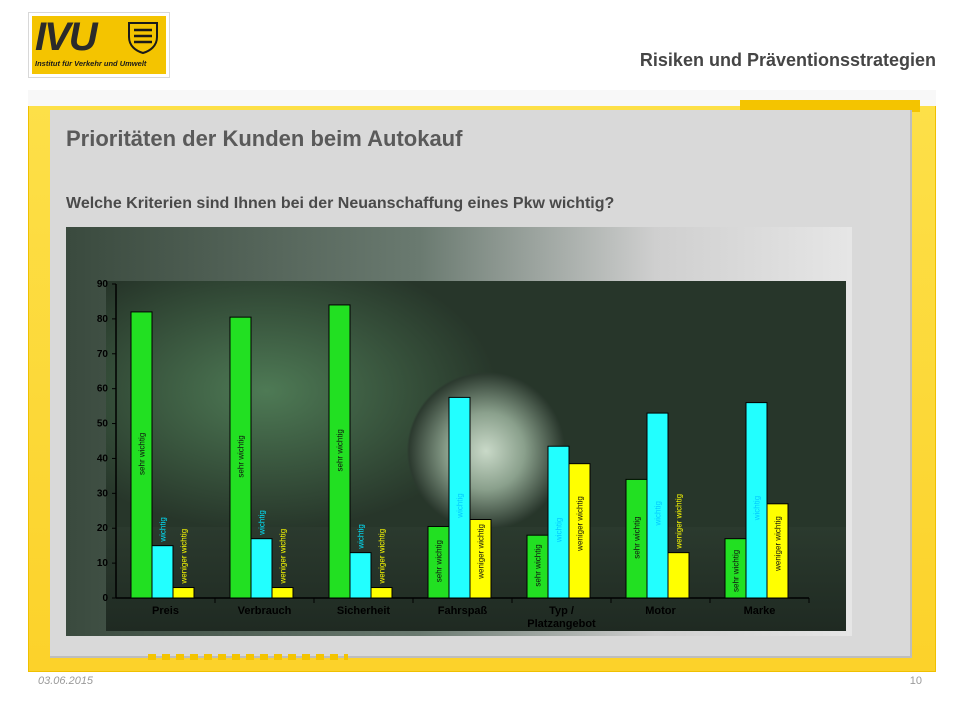 This screenshot has height=720, width=960. What do you see at coordinates (561, 611) in the screenshot?
I see `x-tick-label: Typ /` at bounding box center [561, 611].